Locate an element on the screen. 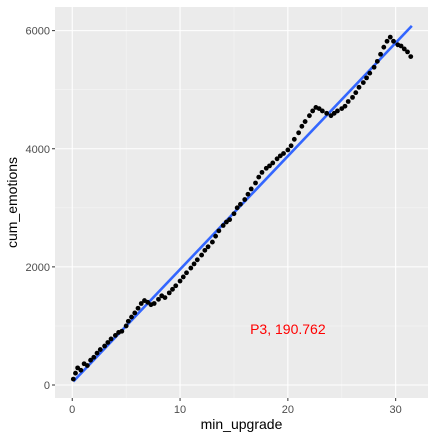 Image resolution: width=435 pixels, height=437 pixels. x-axis-title: min_upgrade is located at coordinates (242, 424).